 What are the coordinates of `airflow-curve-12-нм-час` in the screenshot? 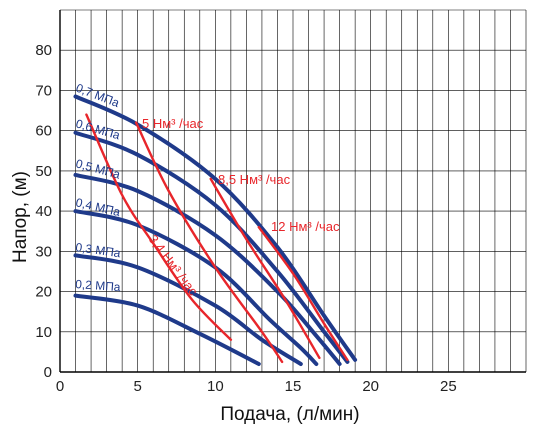 It's located at (303, 294).